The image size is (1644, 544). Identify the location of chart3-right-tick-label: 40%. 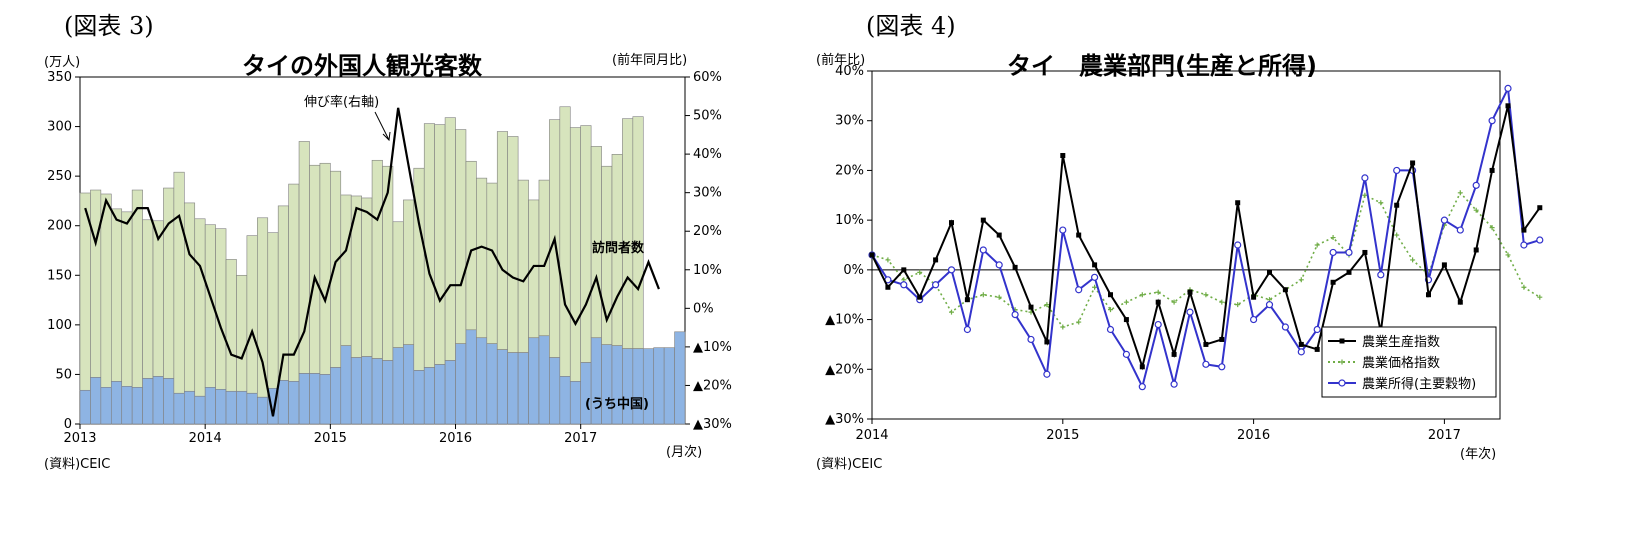
(707, 154).